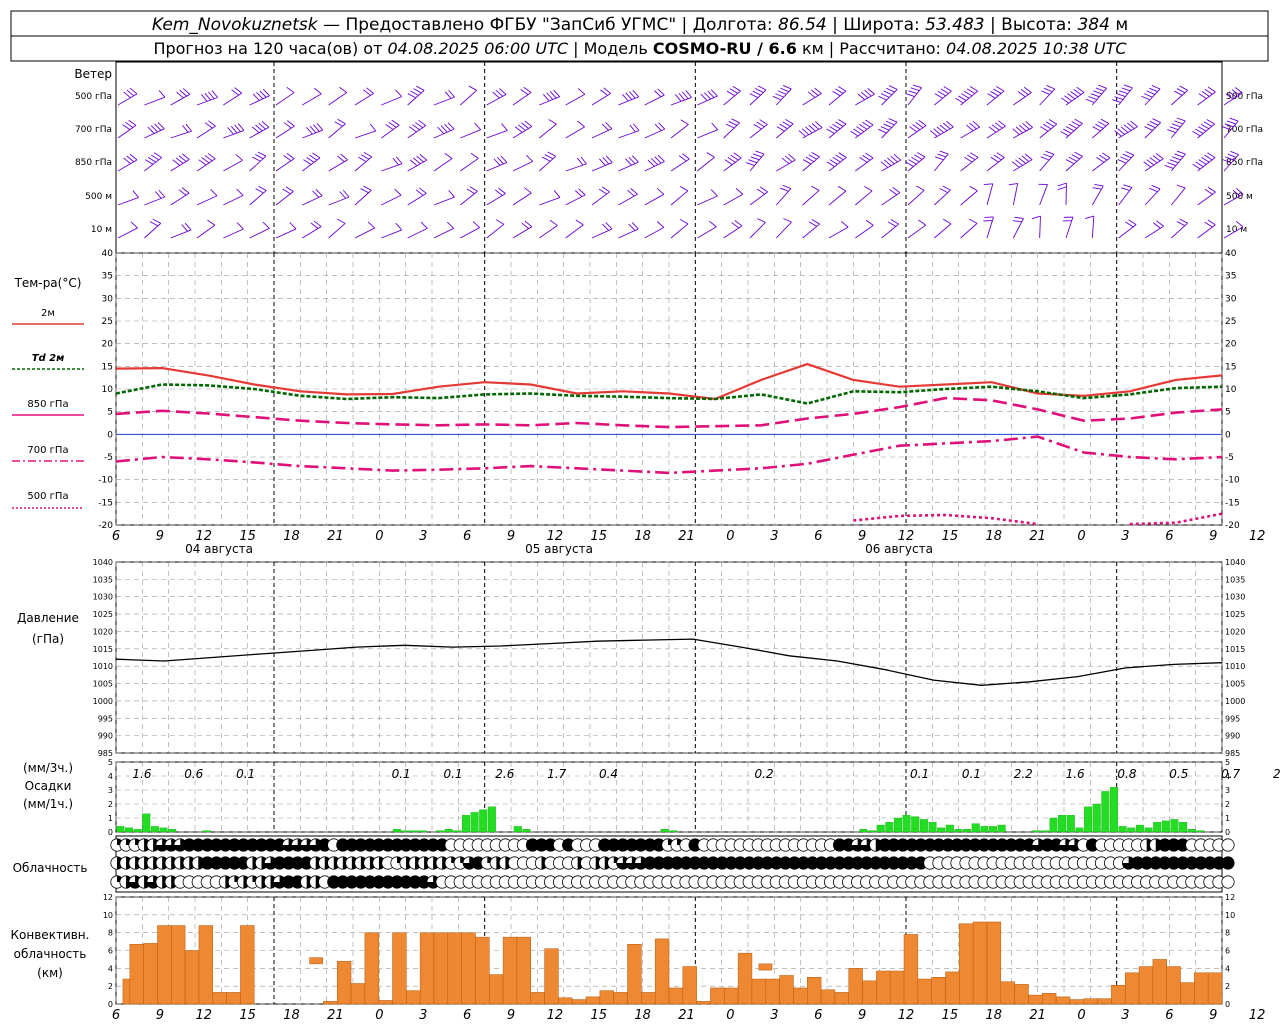 Image resolution: width=1280 pixels, height=1029 pixels. Describe the element at coordinates (1236, 230) in the screenshot. I see `wind-level-label-right: 10 м` at that location.